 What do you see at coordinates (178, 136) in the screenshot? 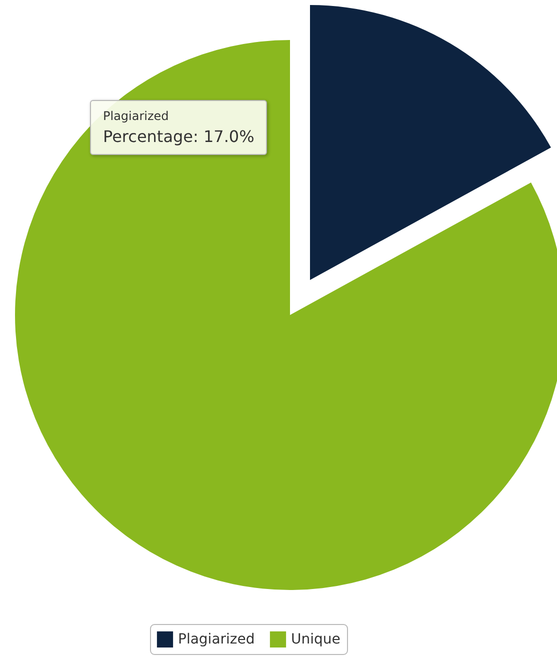
I see `text: Percentage: 17.0%` at bounding box center [178, 136].